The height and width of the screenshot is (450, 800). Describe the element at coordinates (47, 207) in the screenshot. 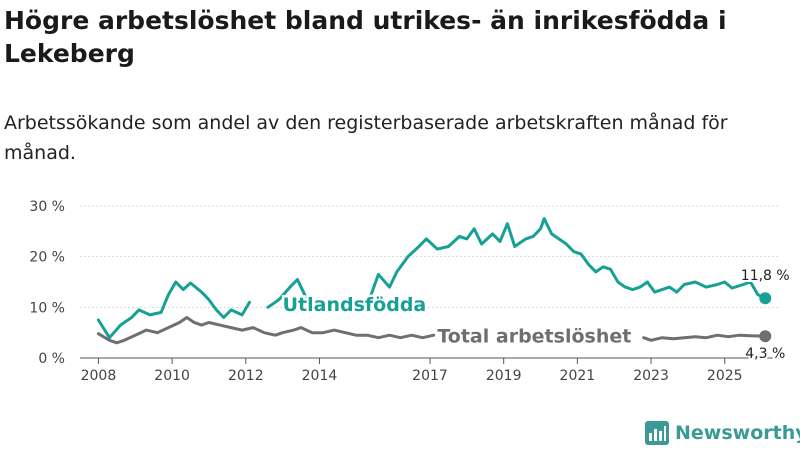

I see `y-tick-label: 30 %` at that location.